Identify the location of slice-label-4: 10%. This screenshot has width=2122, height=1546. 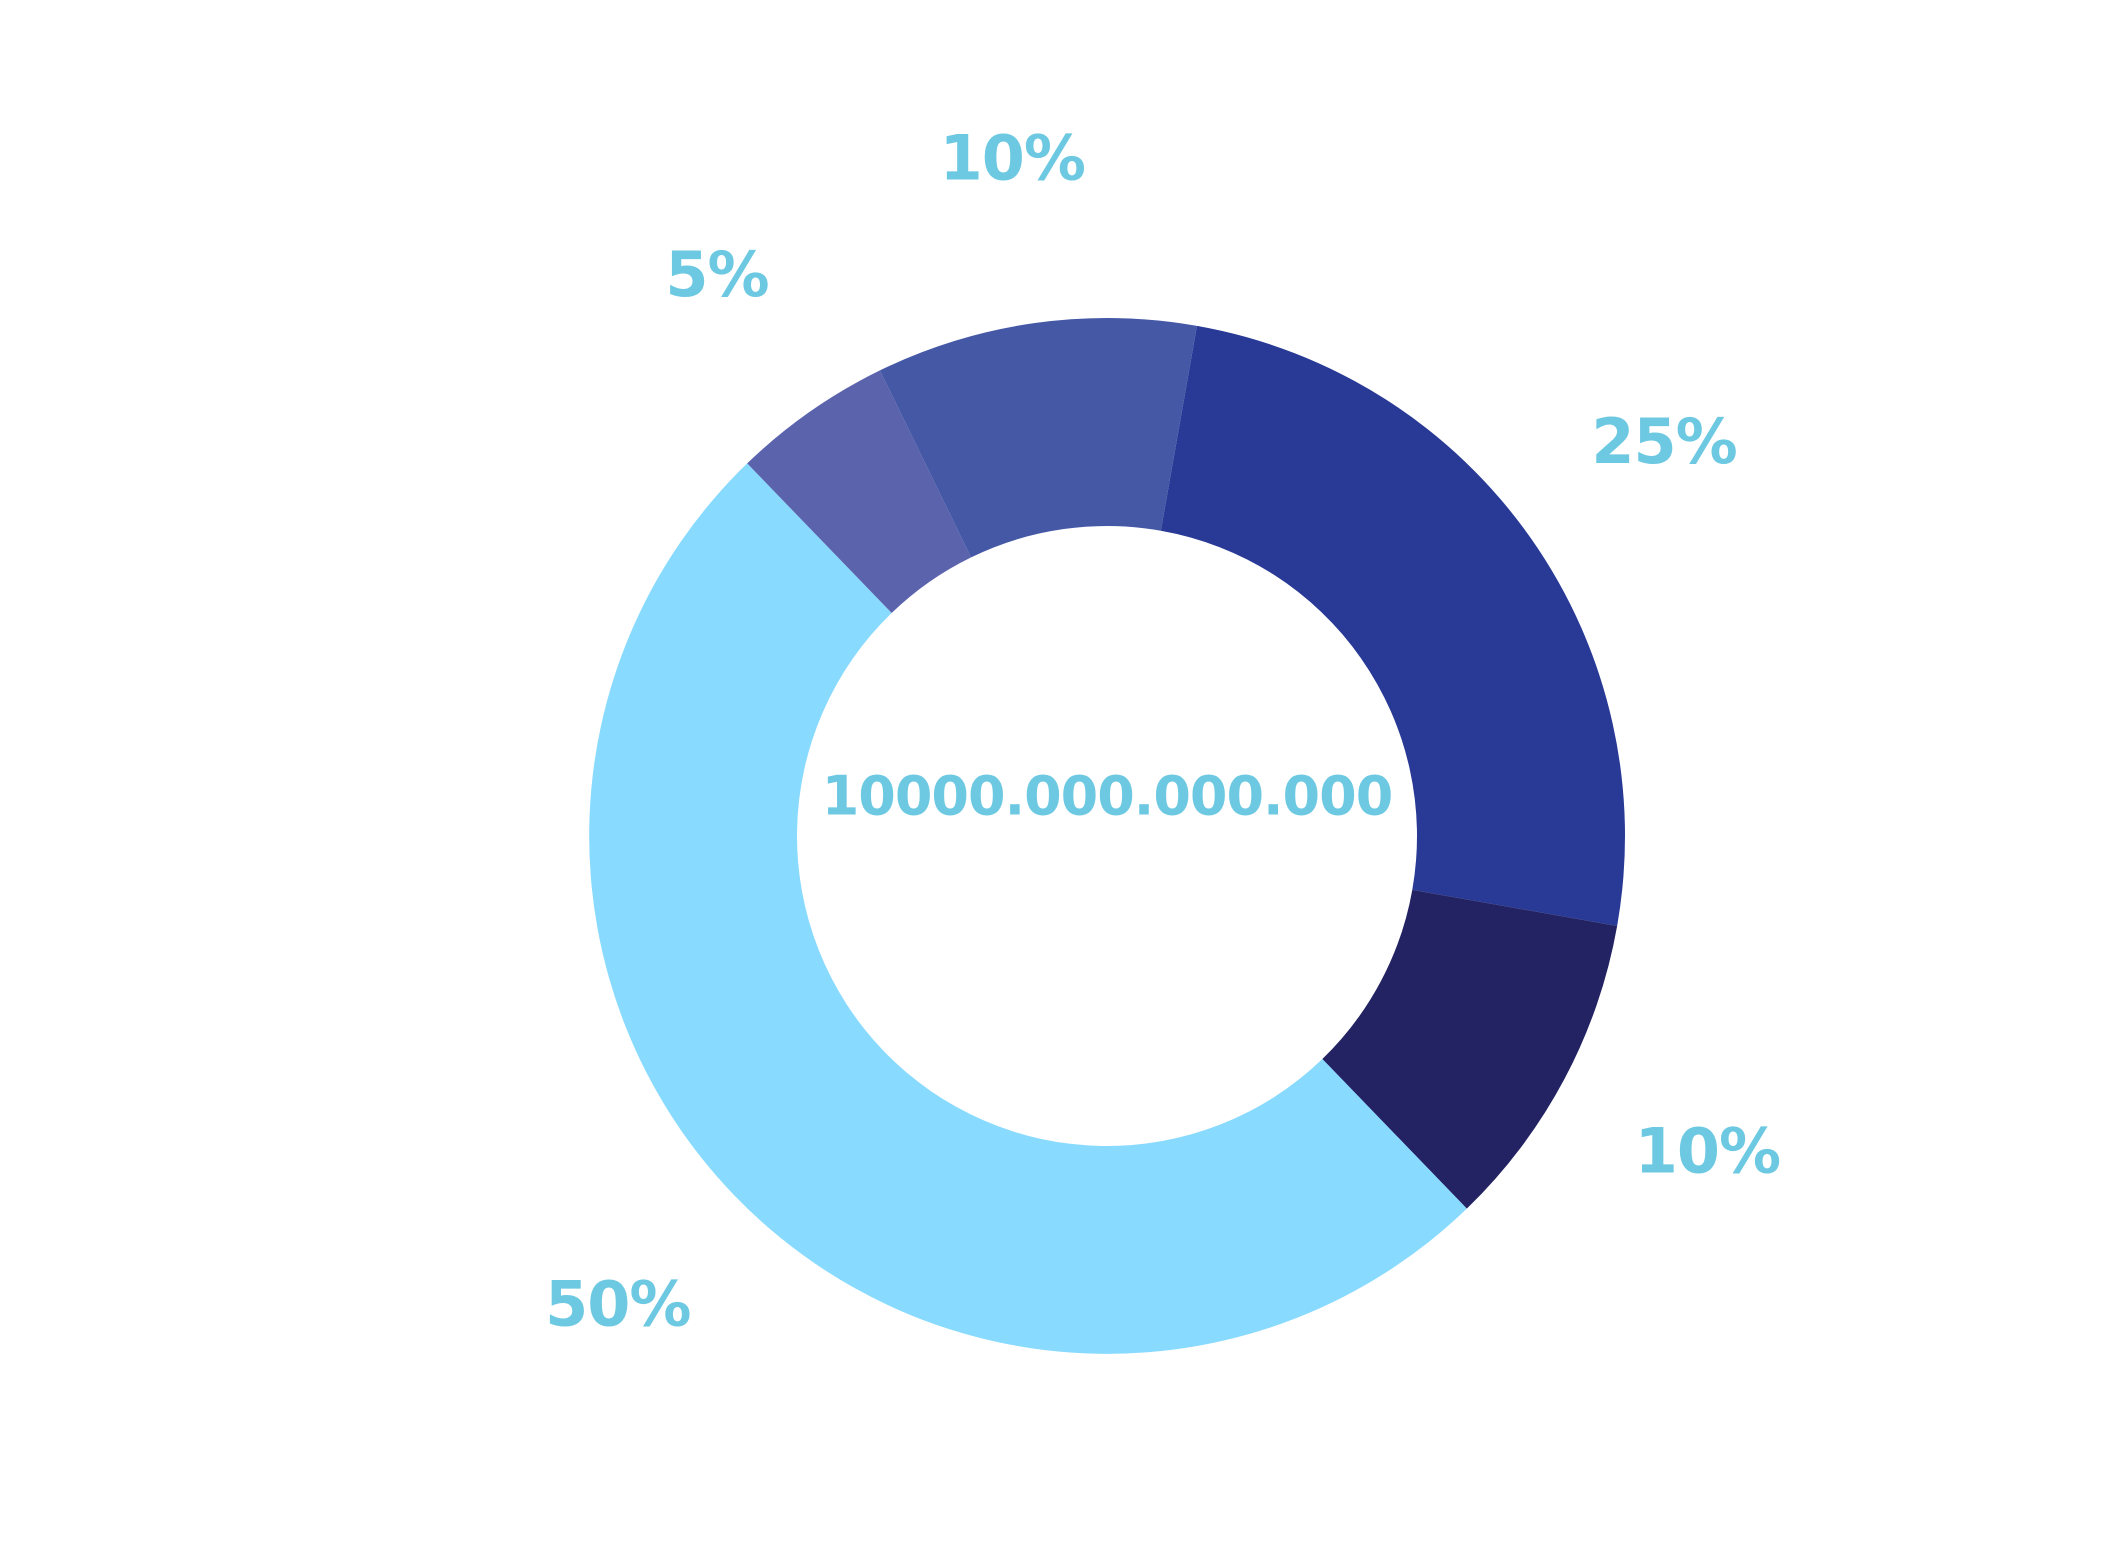
(1012, 158).